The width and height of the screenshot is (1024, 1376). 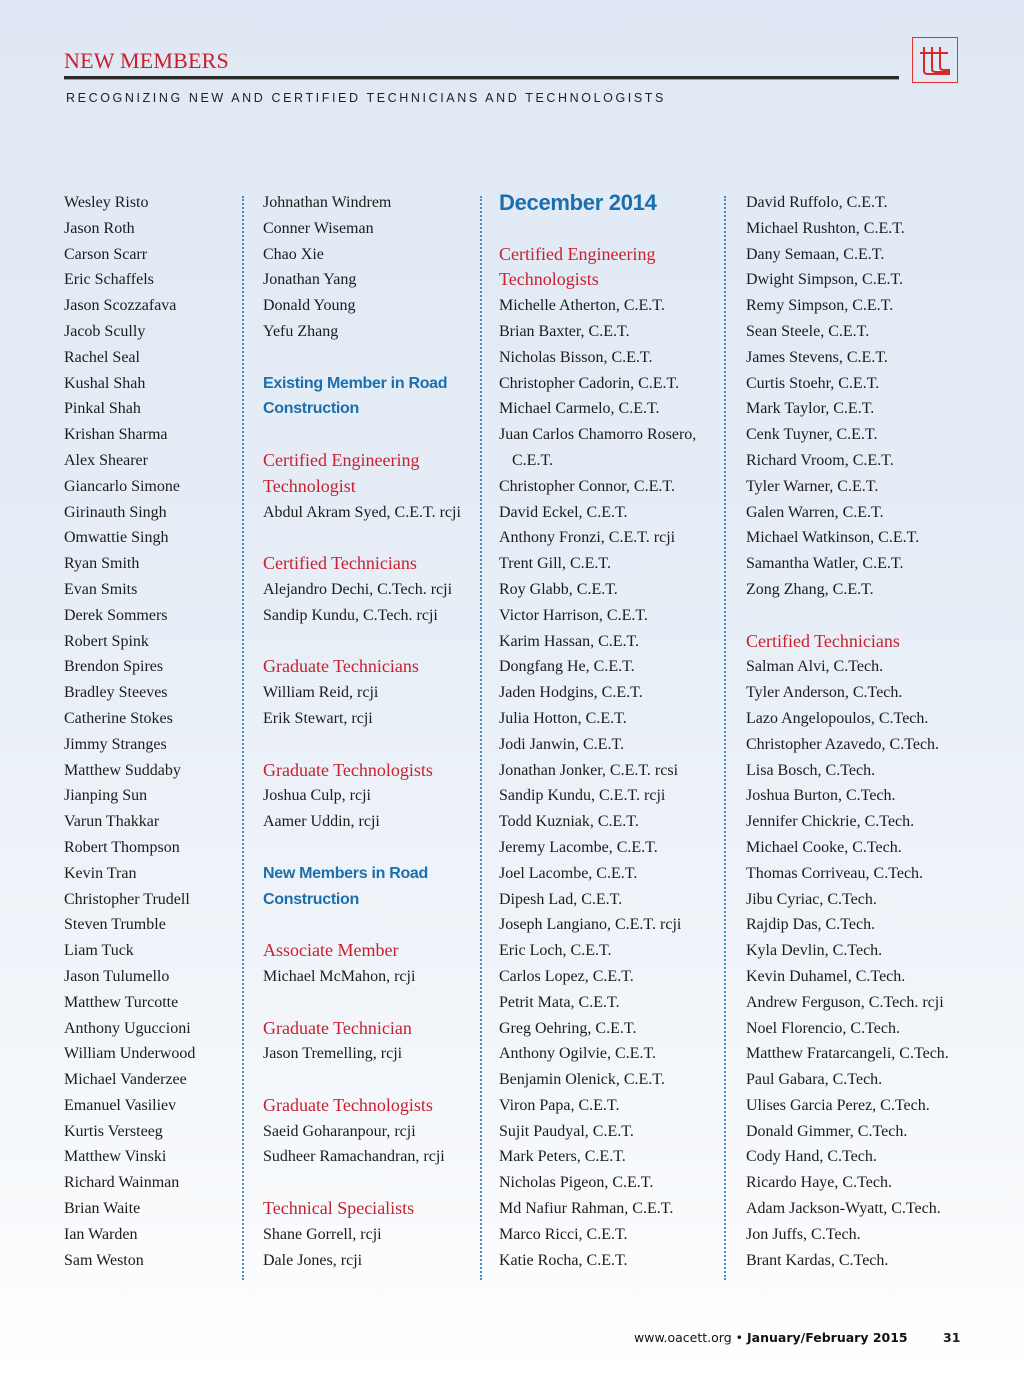 I want to click on member-name: Joshua Burton, C.Tech., so click(x=821, y=796).